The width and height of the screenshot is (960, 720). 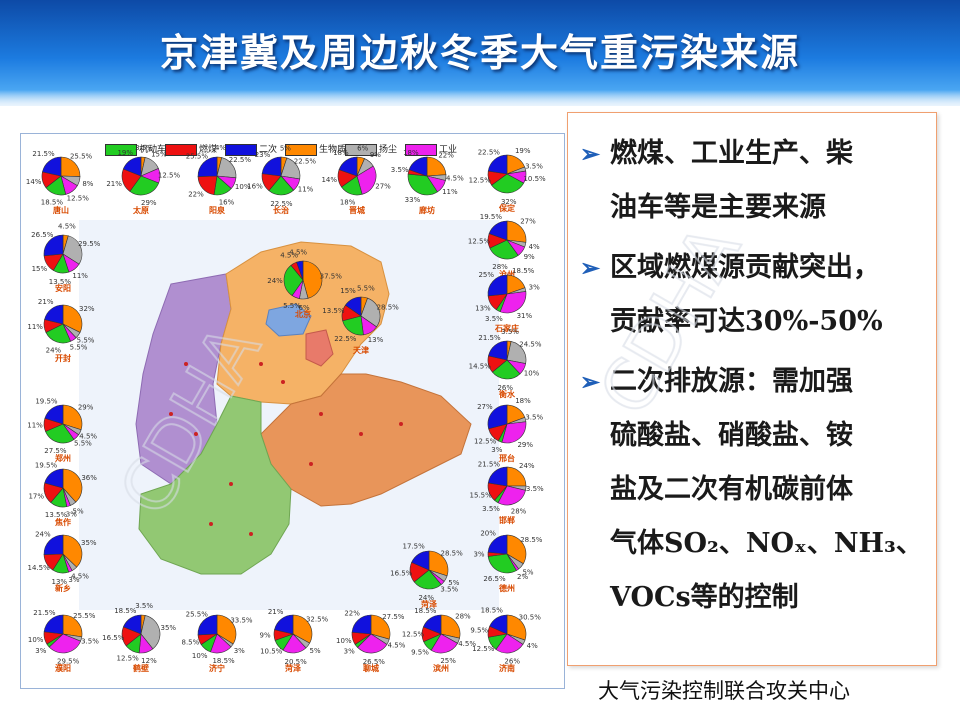 I want to click on city-pie: 3.5%15% 12.5% 29% 21% 19% 太原, so click(x=143, y=179).